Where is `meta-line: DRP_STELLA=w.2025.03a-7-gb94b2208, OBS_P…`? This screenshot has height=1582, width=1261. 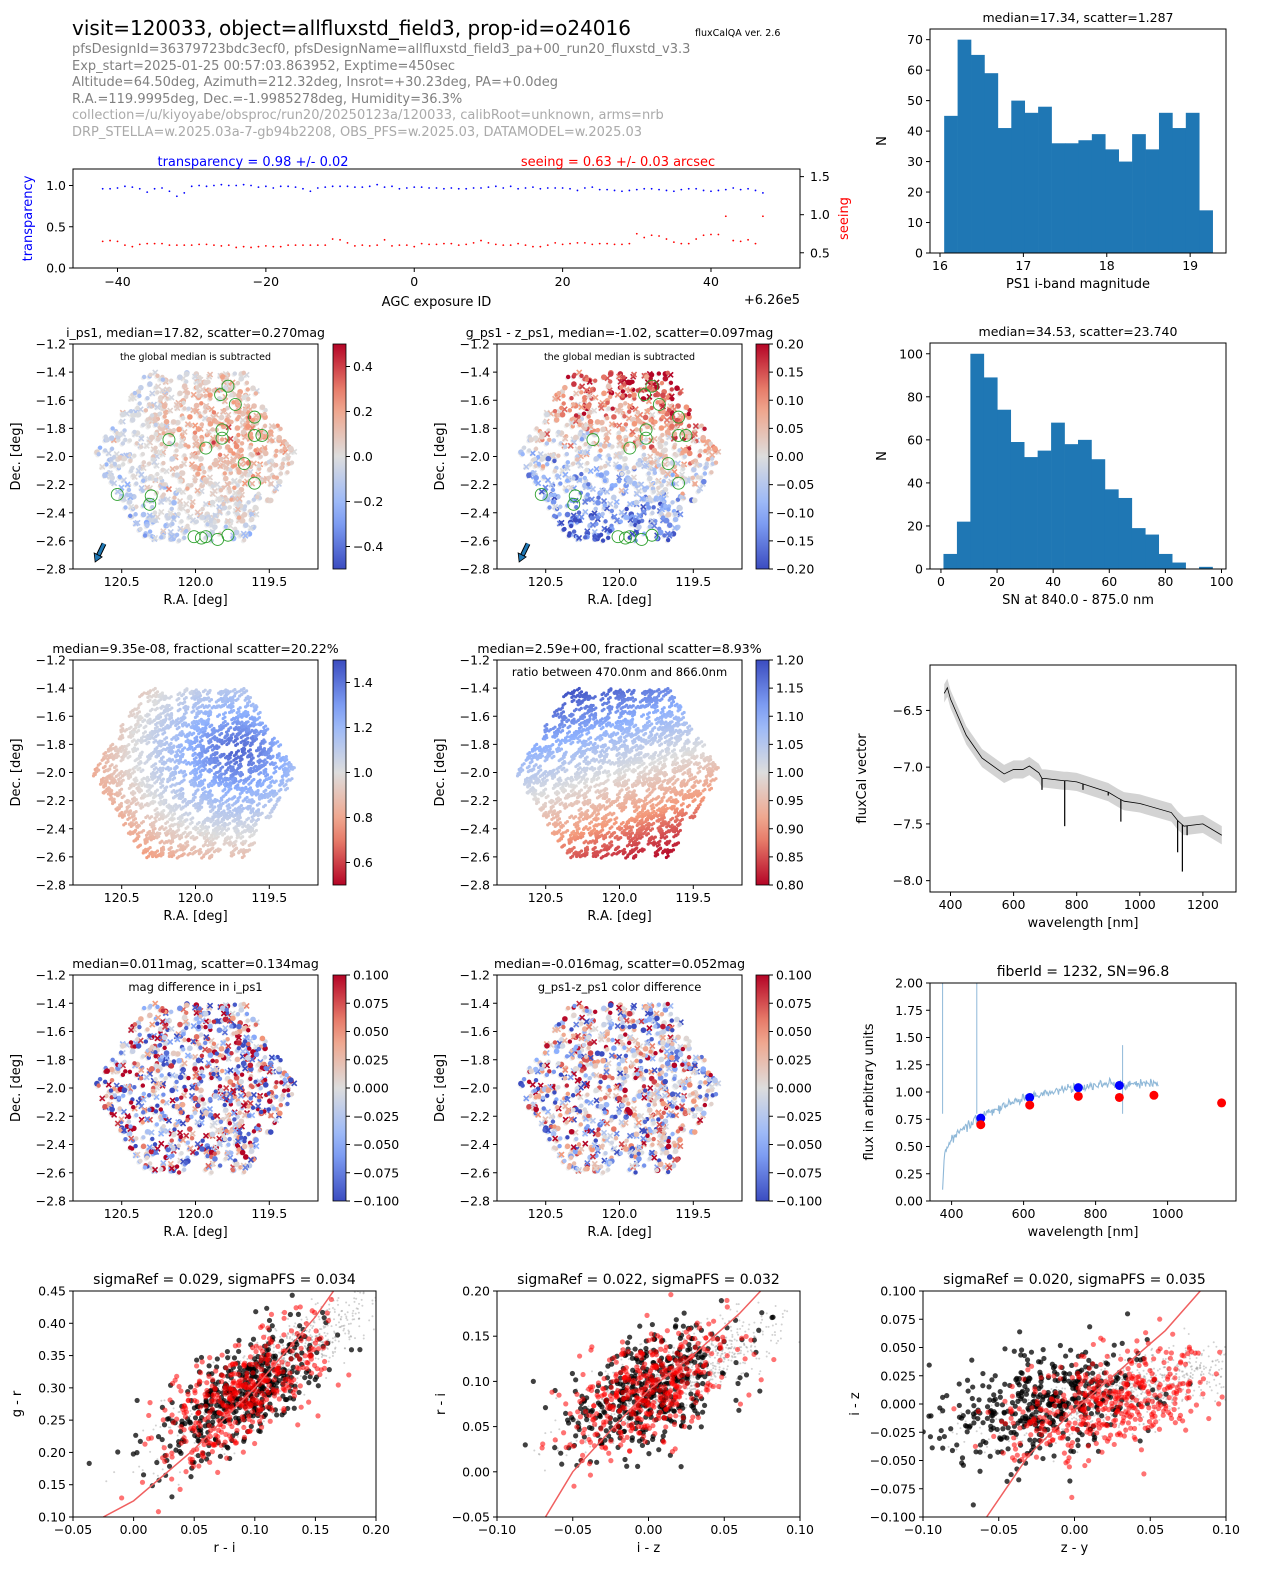
meta-line: DRP_STELLA=w.2025.03a-7-gb94b2208, OBS_P… is located at coordinates (357, 132).